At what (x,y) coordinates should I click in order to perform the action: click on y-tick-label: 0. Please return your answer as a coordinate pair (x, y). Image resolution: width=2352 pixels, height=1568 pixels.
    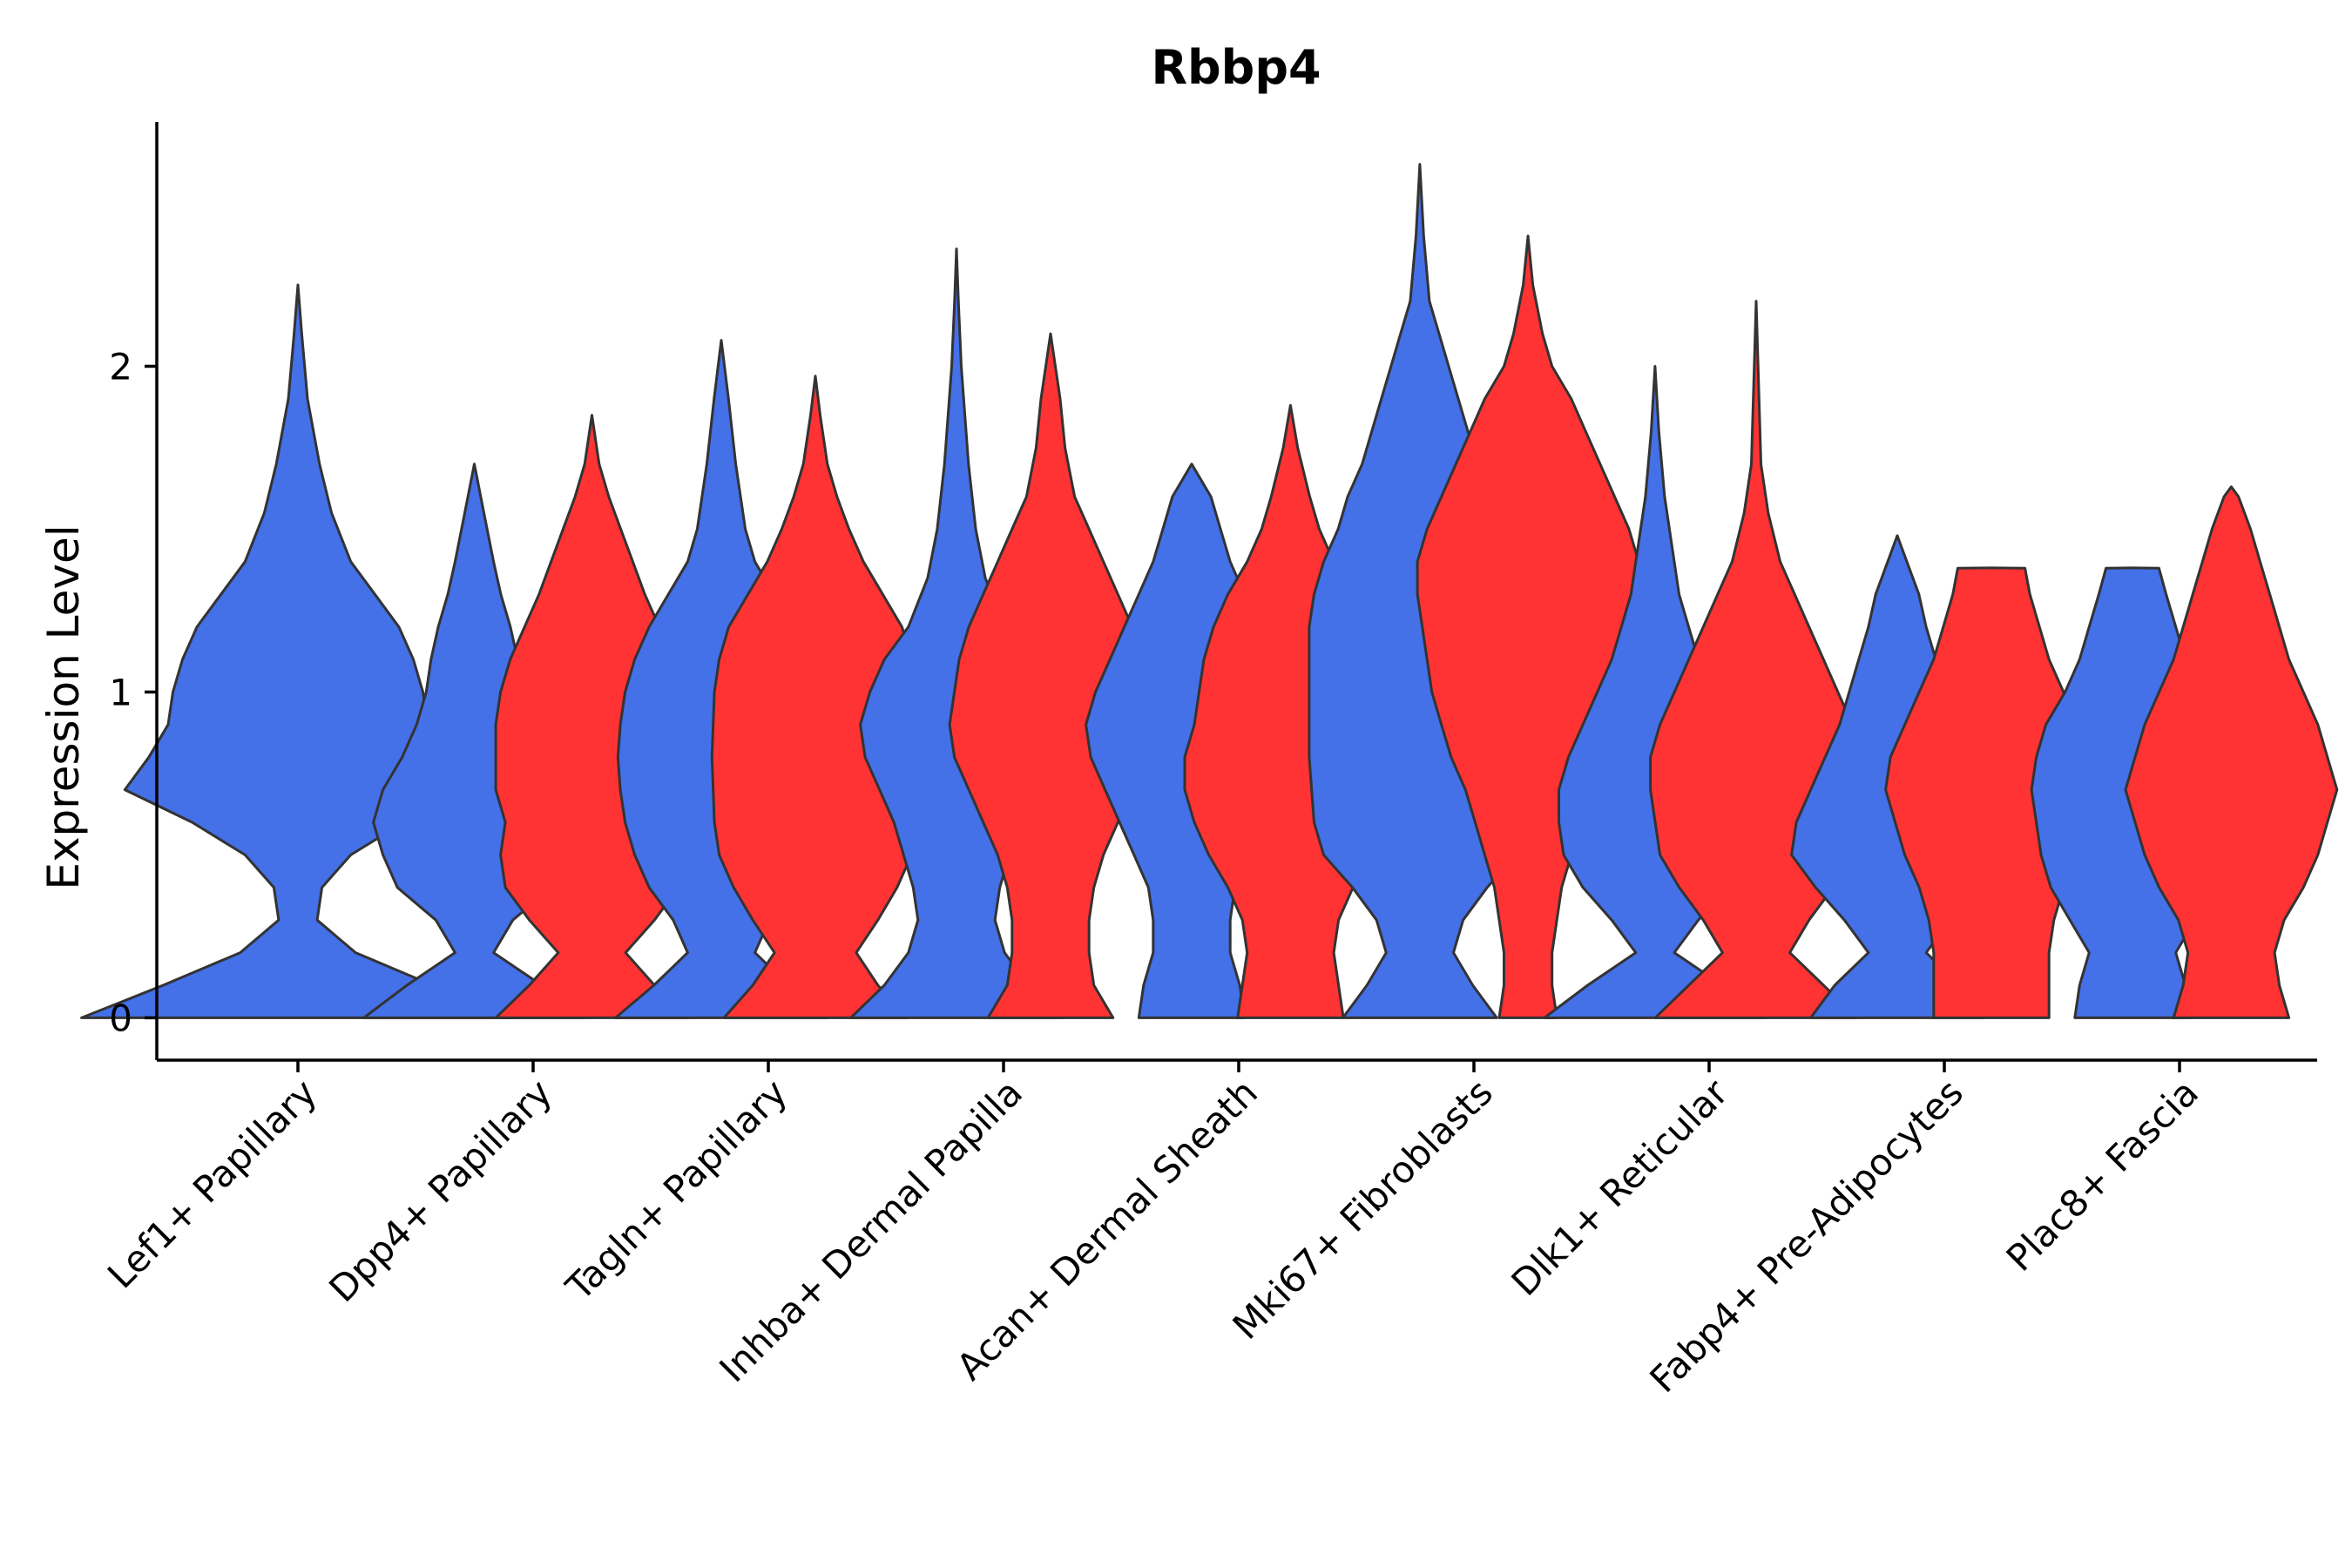
    Looking at the image, I should click on (120, 1018).